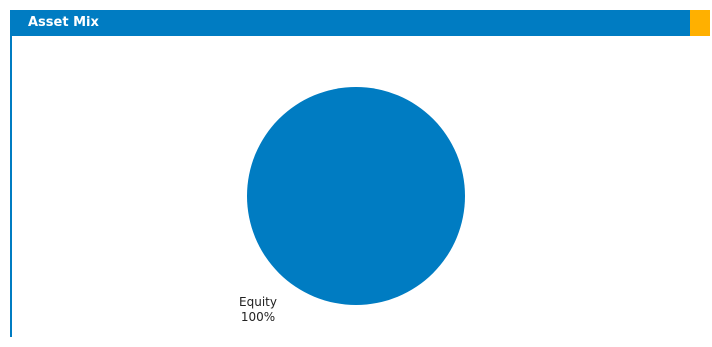 Image resolution: width=712 pixels, height=347 pixels. I want to click on panel-title: Asset Mix, so click(63, 22).